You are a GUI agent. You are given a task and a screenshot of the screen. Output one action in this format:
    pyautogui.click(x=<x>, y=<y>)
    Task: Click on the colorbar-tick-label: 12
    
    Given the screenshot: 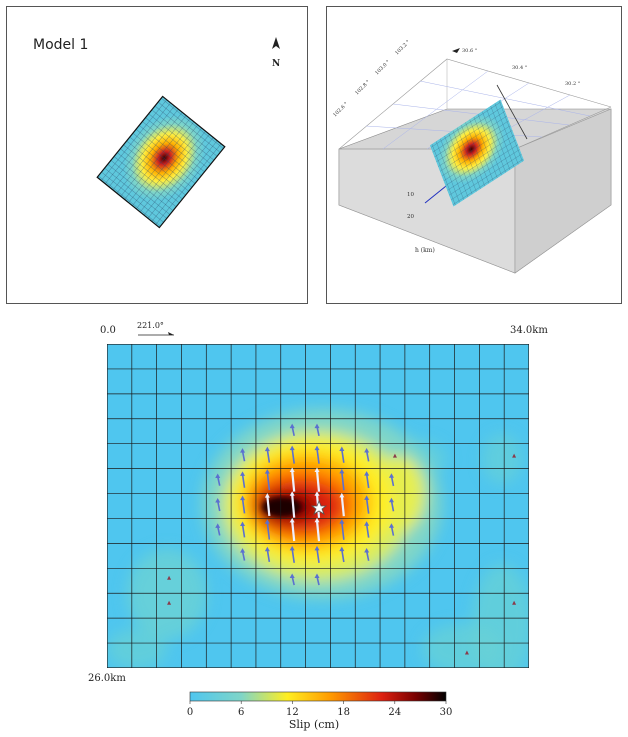 What is the action you would take?
    pyautogui.click(x=292, y=712)
    